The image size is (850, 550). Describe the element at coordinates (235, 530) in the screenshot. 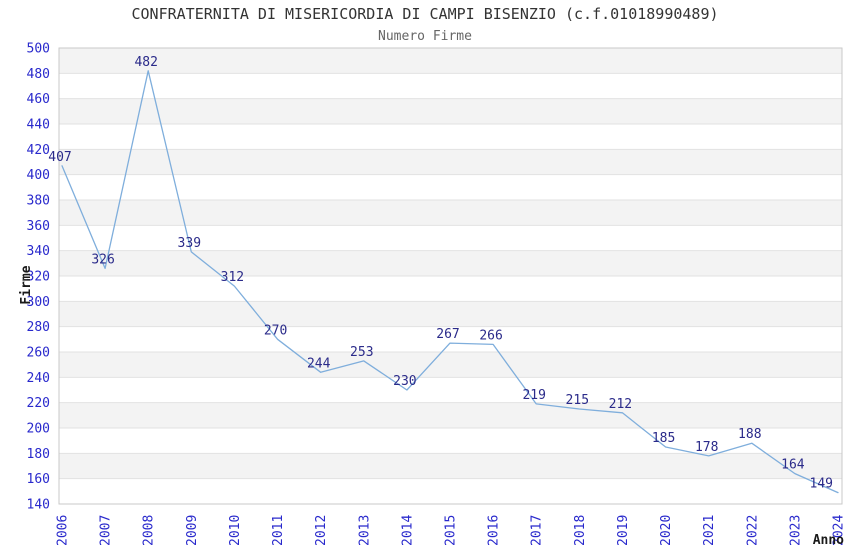

I see `x-tick-label: 2010` at that location.